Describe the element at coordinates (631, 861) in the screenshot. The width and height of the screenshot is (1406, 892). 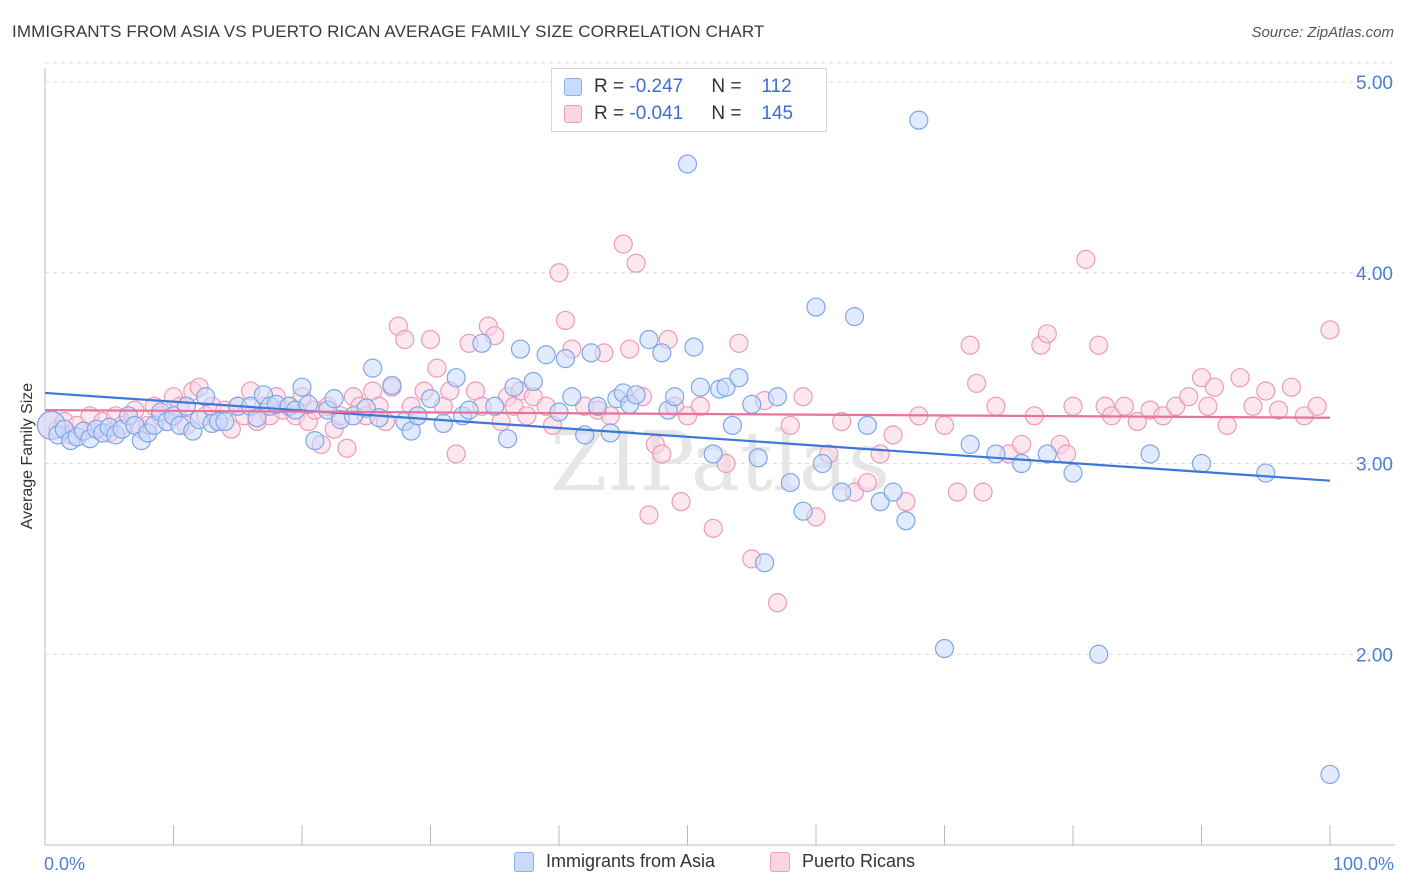
I see `legend-label-asia: Immigrants from Asia` at that location.